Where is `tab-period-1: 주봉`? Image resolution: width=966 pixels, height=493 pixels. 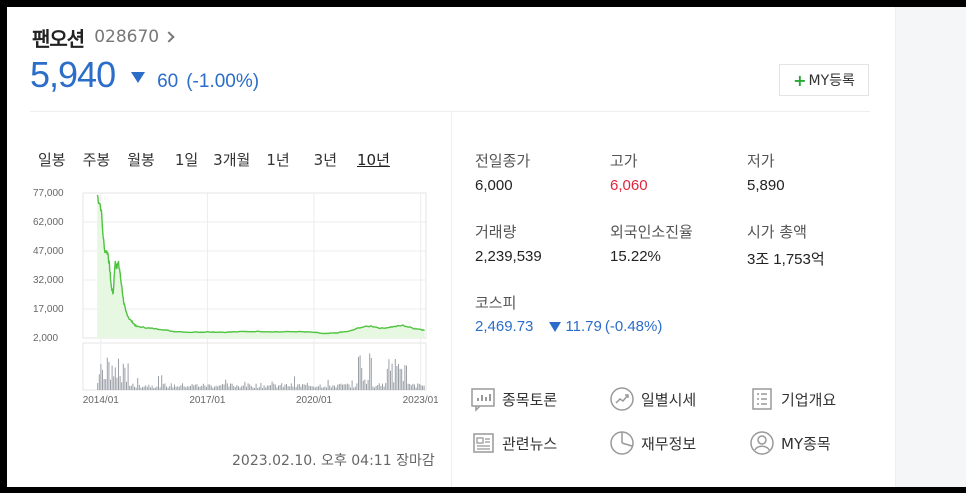
tab-period-1: 주봉 is located at coordinates (96, 160).